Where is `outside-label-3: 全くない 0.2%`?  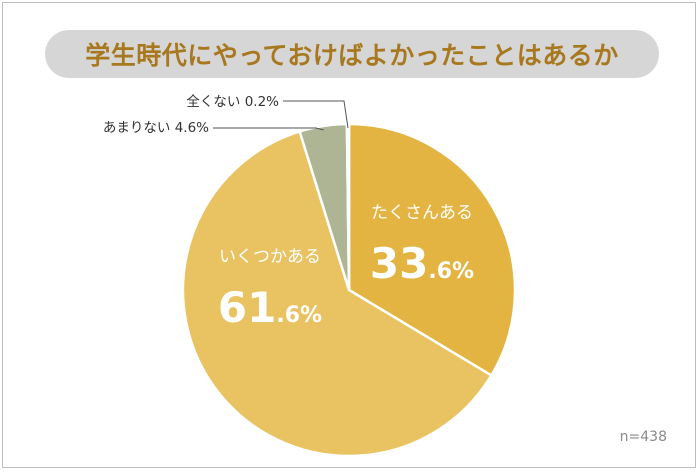 outside-label-3: 全くない 0.2% is located at coordinates (232, 101).